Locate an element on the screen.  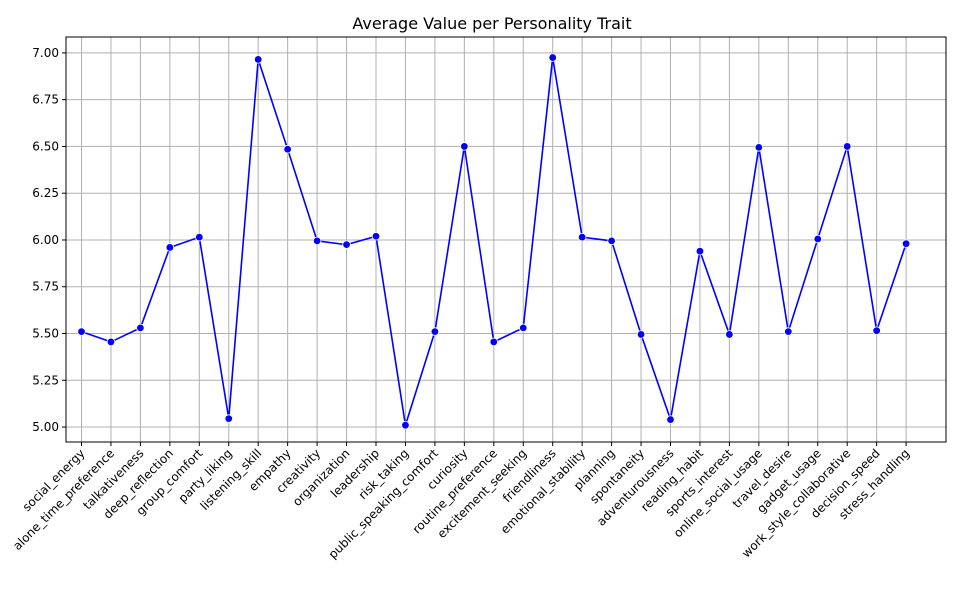
y-tick-label: 5.75 is located at coordinates (45, 287).